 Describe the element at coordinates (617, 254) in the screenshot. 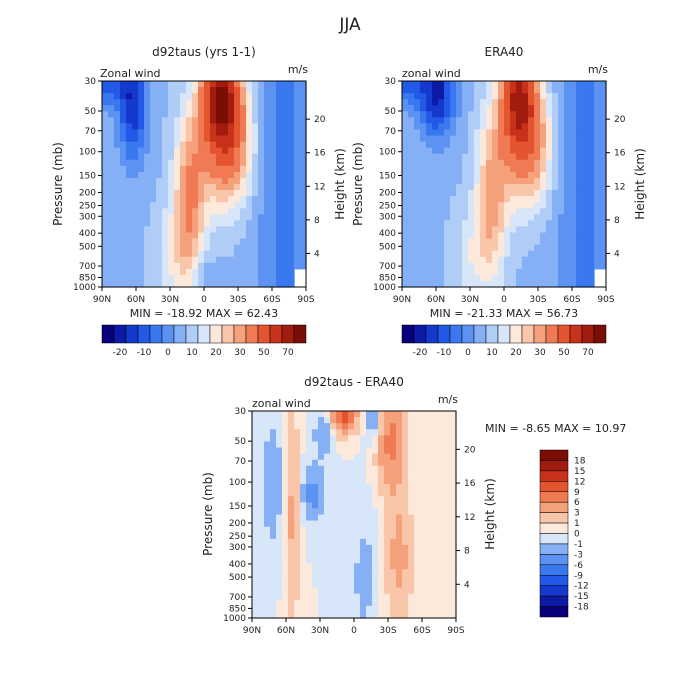

I see `height-tick-label: 4` at that location.